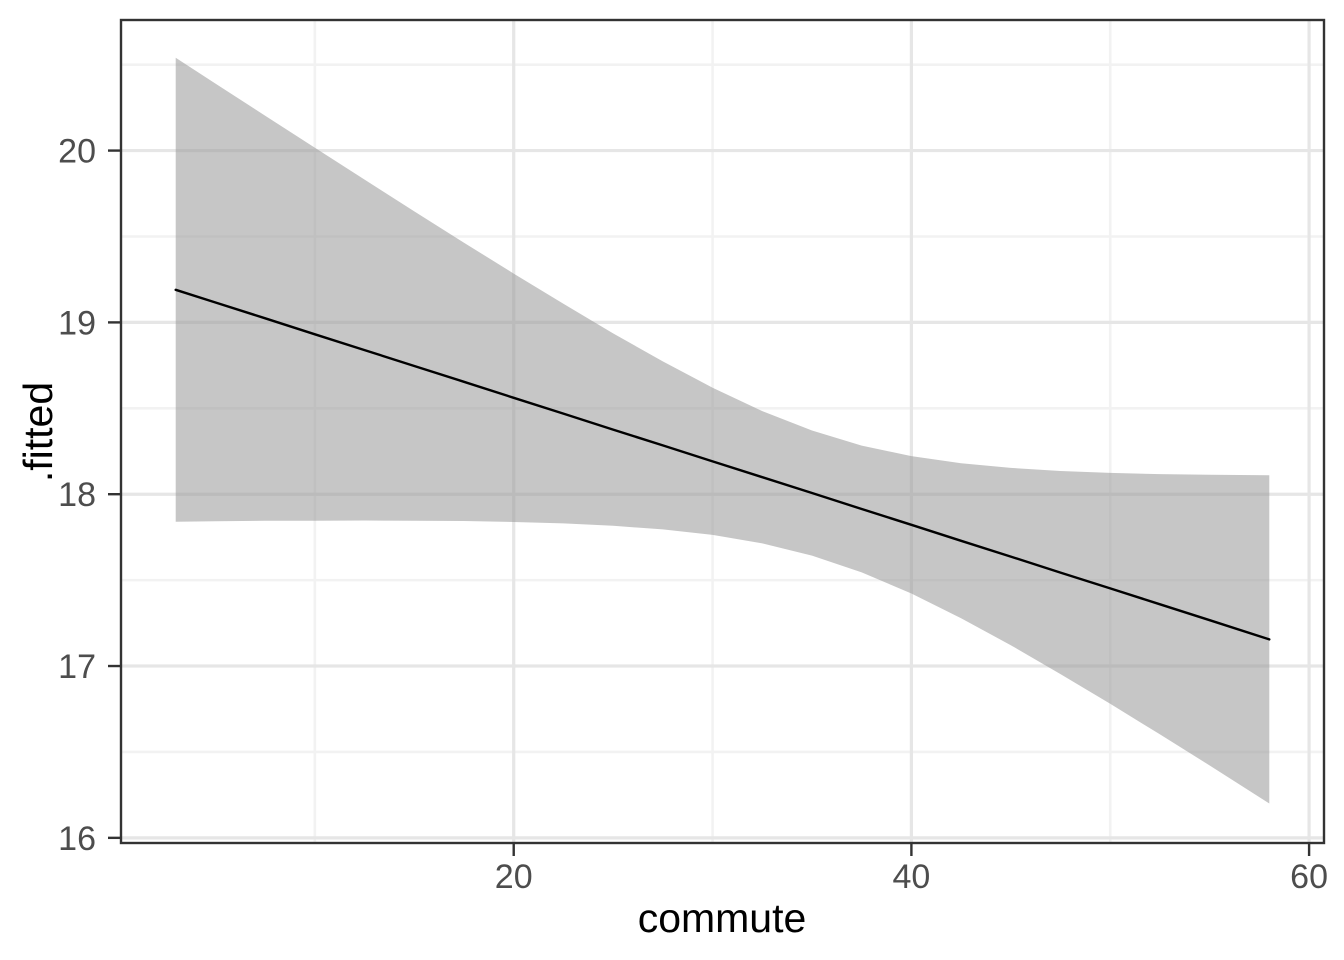 This screenshot has width=1344, height=960. What do you see at coordinates (77, 495) in the screenshot?
I see `y-tick-label: 18` at bounding box center [77, 495].